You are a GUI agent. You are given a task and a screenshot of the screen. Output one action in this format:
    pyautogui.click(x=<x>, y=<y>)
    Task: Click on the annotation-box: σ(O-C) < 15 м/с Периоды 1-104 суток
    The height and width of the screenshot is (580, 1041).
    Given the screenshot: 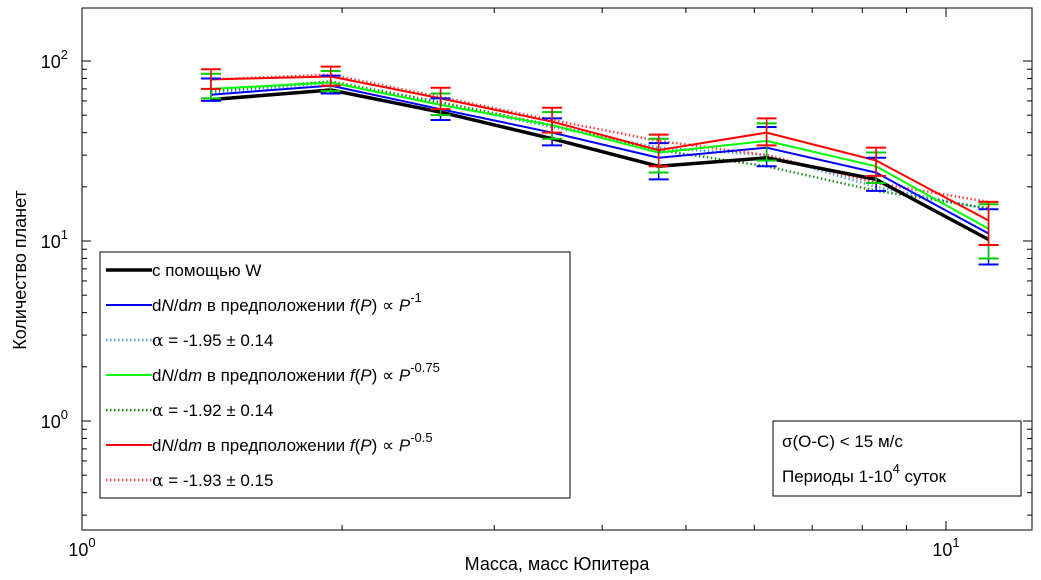 What is the action you would take?
    pyautogui.click(x=897, y=458)
    